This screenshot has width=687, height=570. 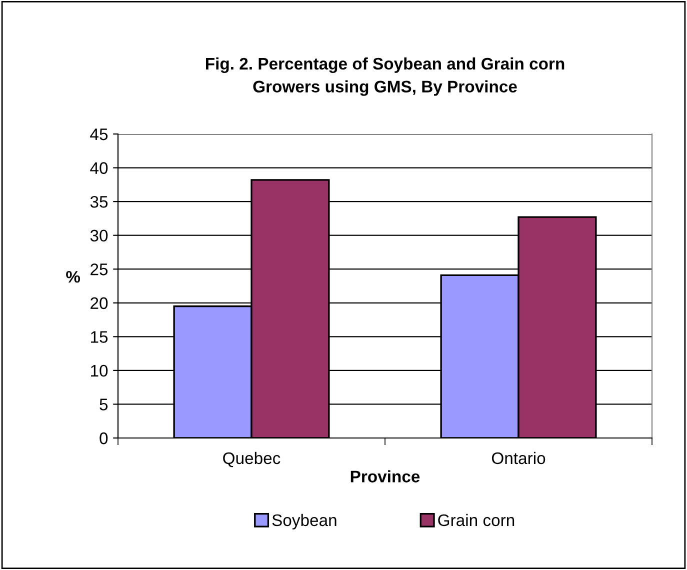 What do you see at coordinates (99, 168) in the screenshot?
I see `y-tick-label: 40` at bounding box center [99, 168].